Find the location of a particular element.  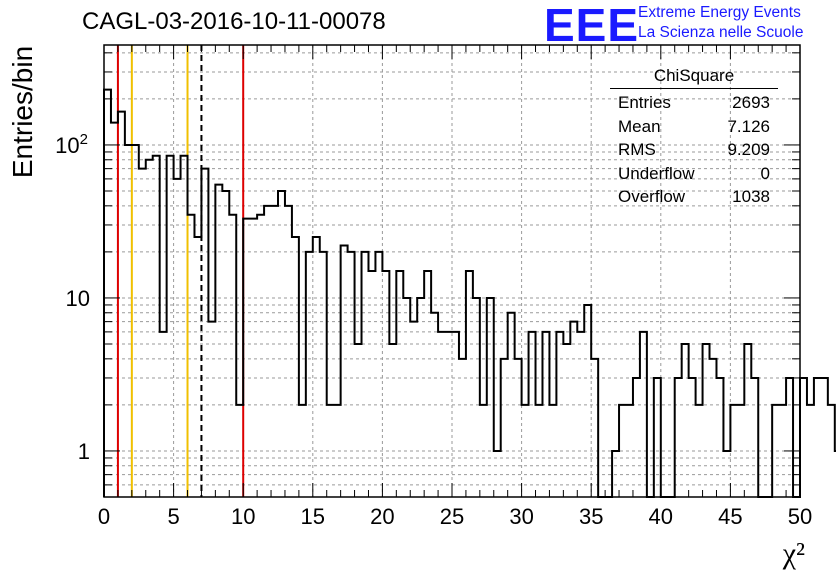

stats-value: 9.209 is located at coordinates (748, 149).